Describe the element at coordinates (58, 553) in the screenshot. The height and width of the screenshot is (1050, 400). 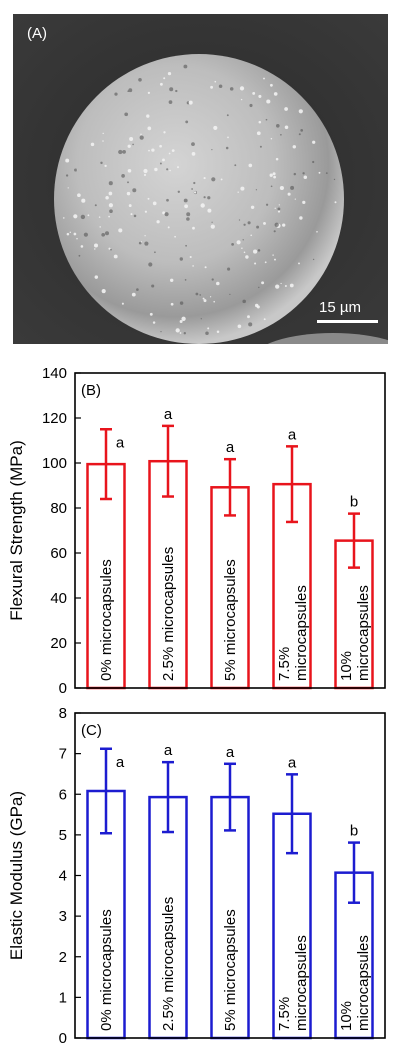
I see `y-tick-label: 60` at that location.